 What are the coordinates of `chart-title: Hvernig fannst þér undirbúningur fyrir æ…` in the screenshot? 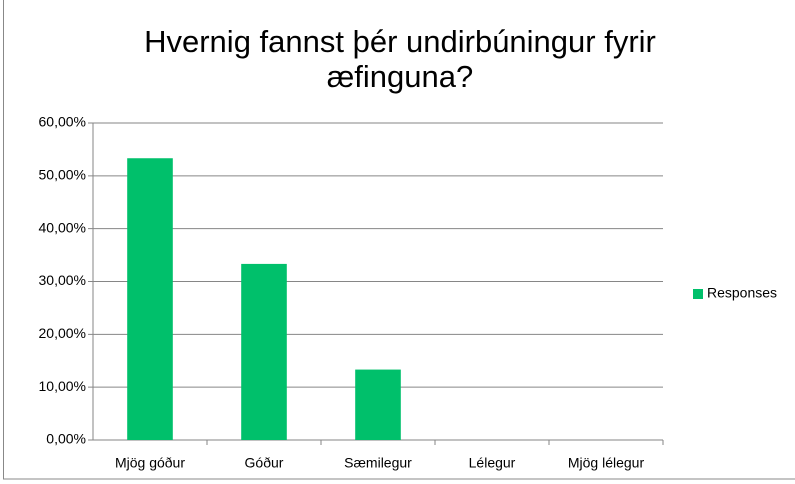 It's located at (400, 59).